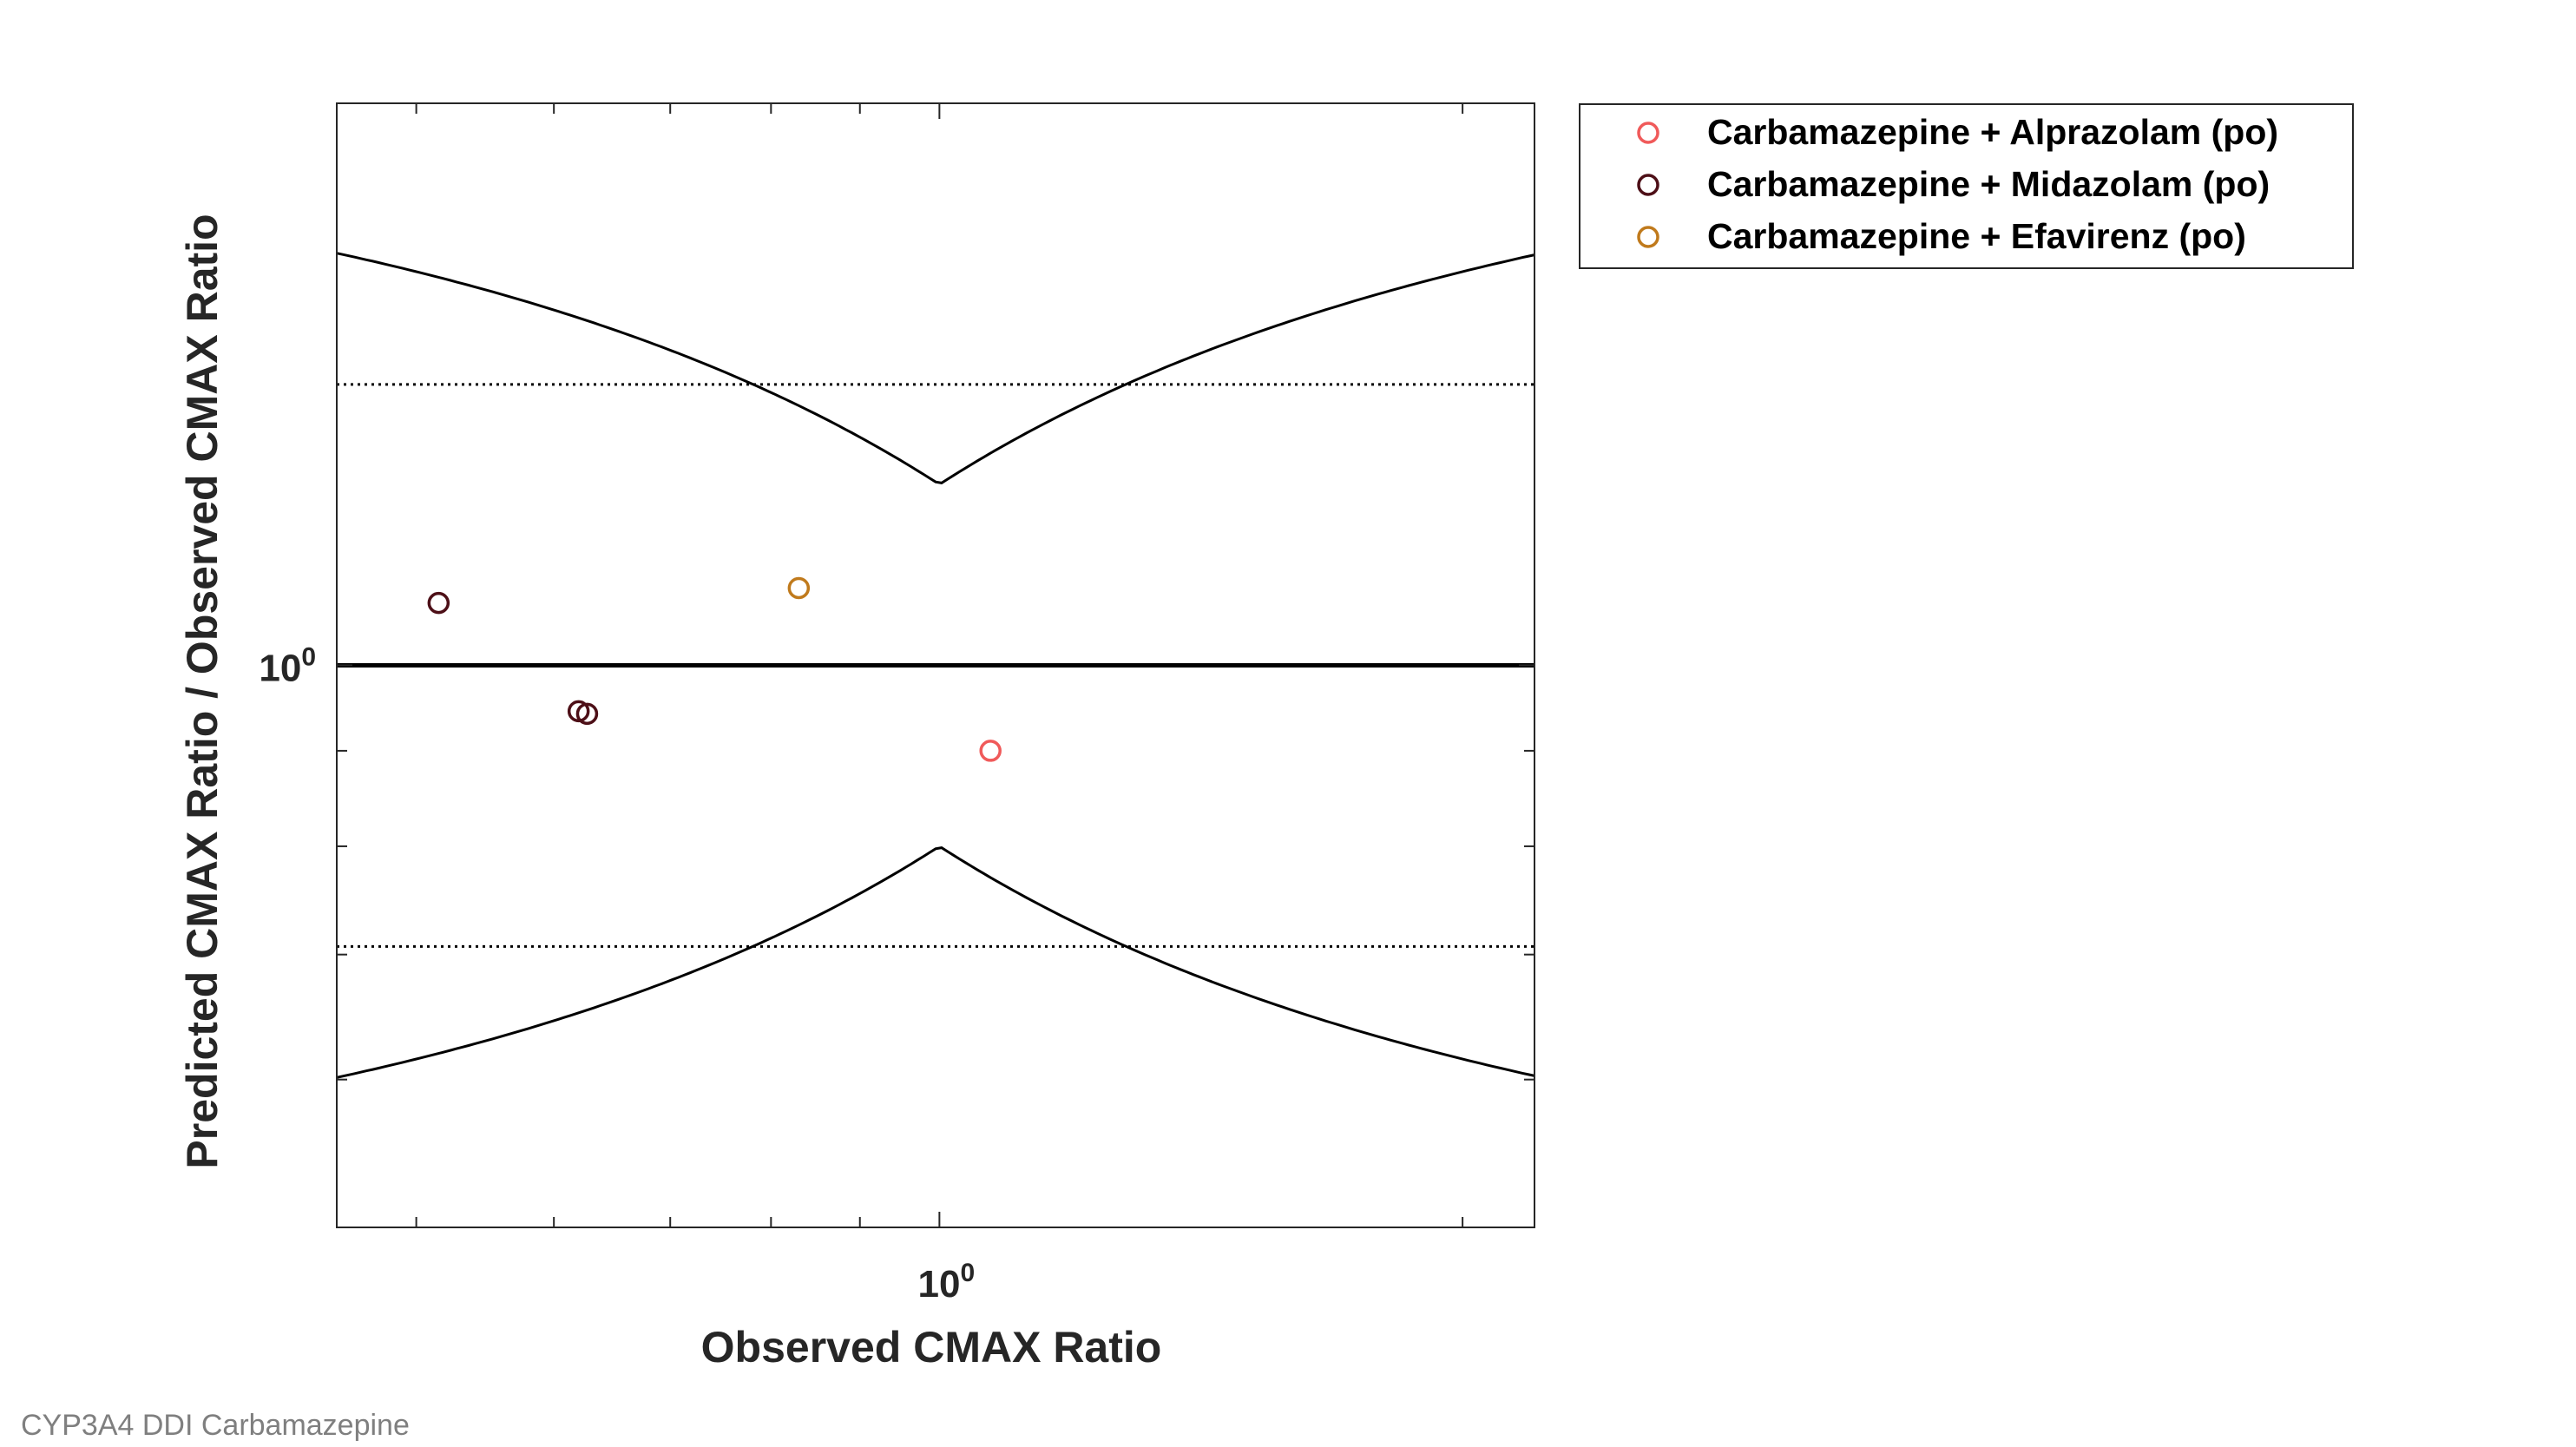 This screenshot has width=2576, height=1447. I want to click on legend-label: Carbamazepine + Alprazolam (po), so click(1993, 132).